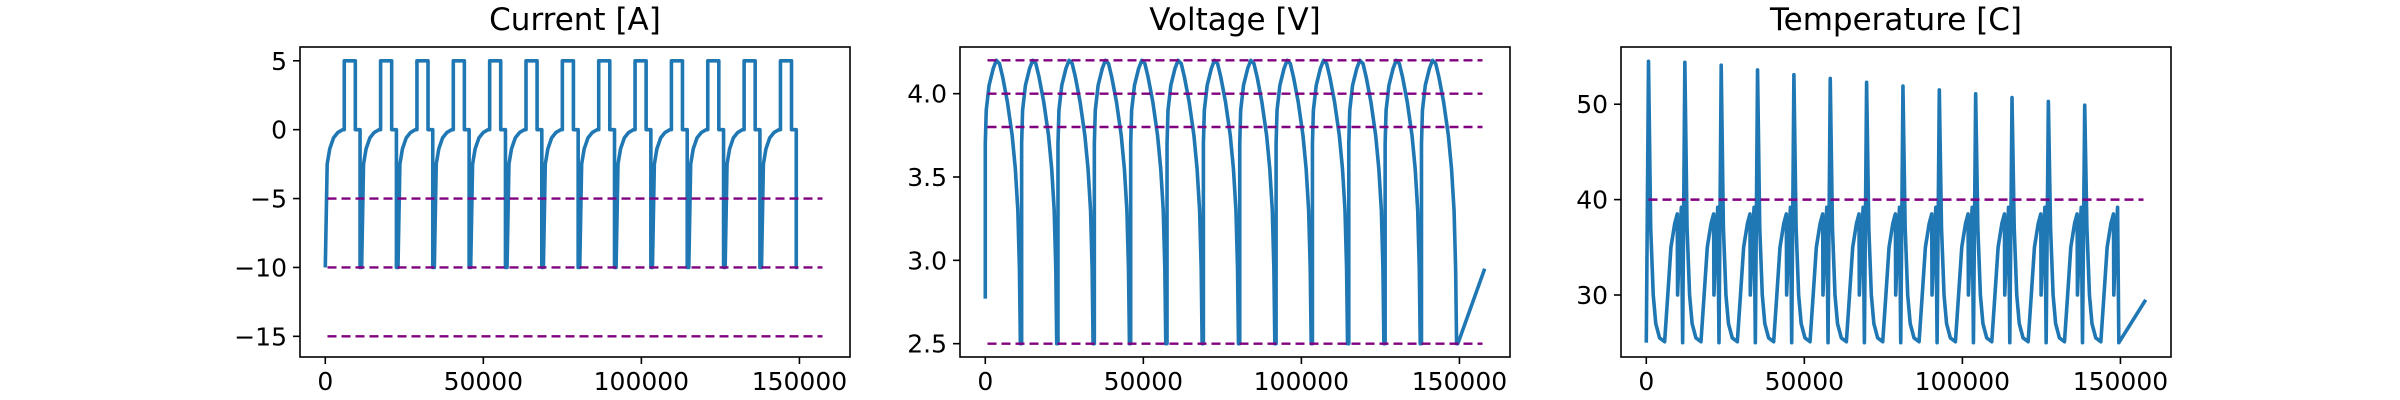  What do you see at coordinates (279, 130) in the screenshot?
I see `y-tick-label: 0` at bounding box center [279, 130].